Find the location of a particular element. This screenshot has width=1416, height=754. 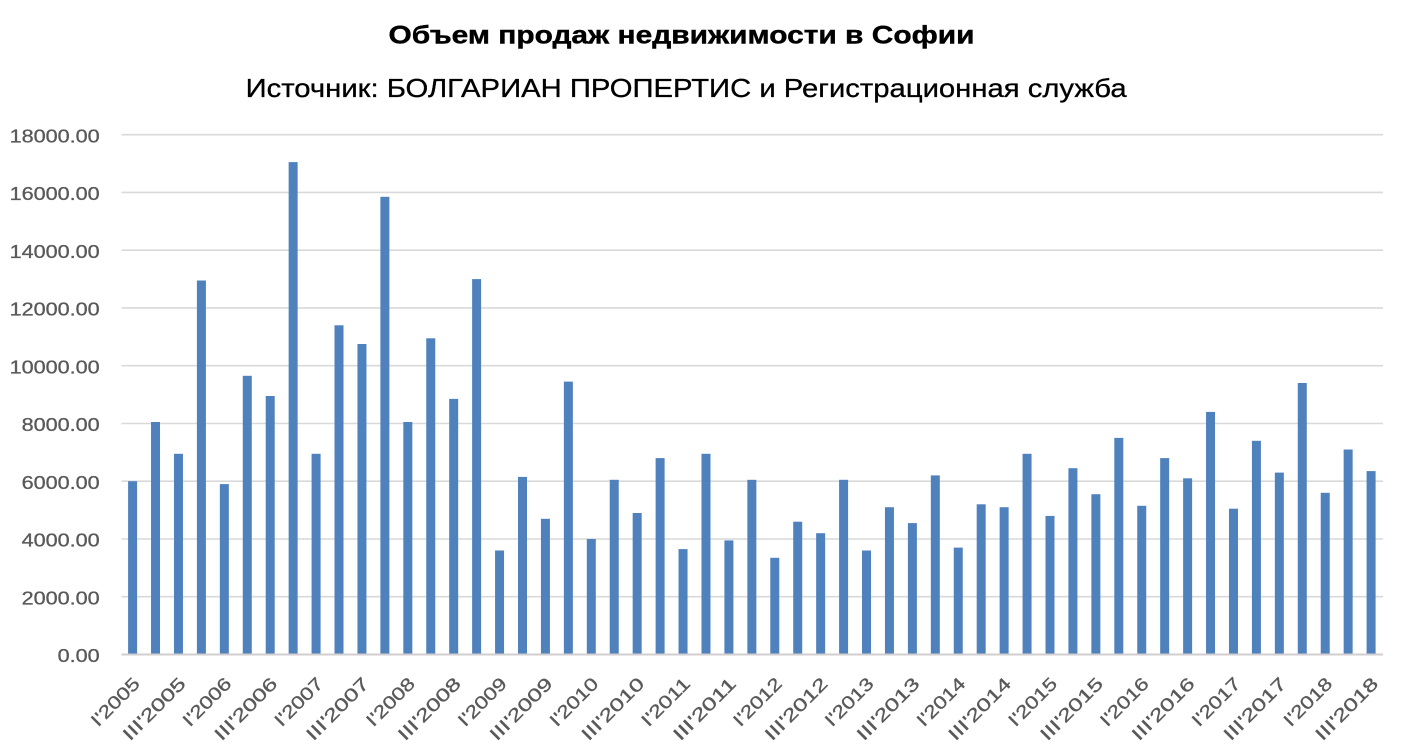

svg-text: 0.00 is located at coordinates (79, 656).